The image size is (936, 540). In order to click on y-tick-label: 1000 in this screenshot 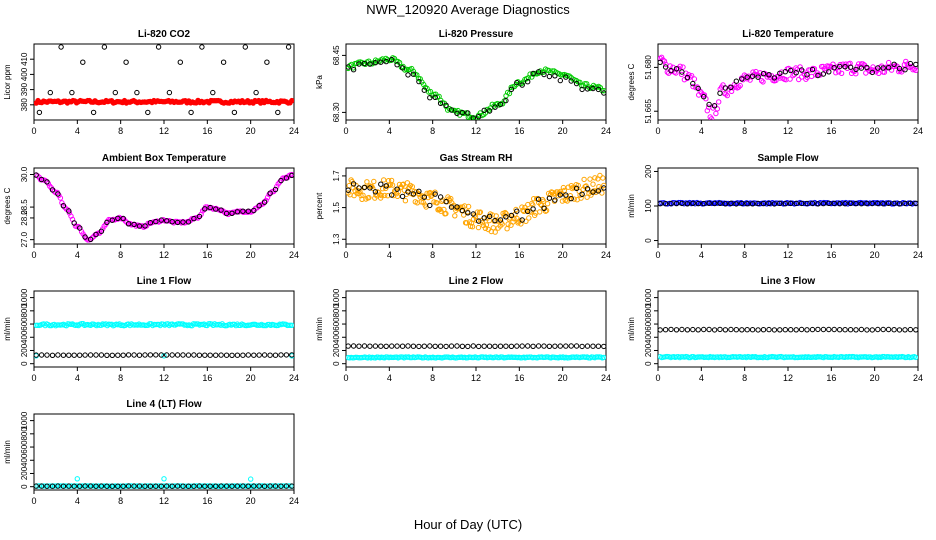, I will do `click(24, 420)`.